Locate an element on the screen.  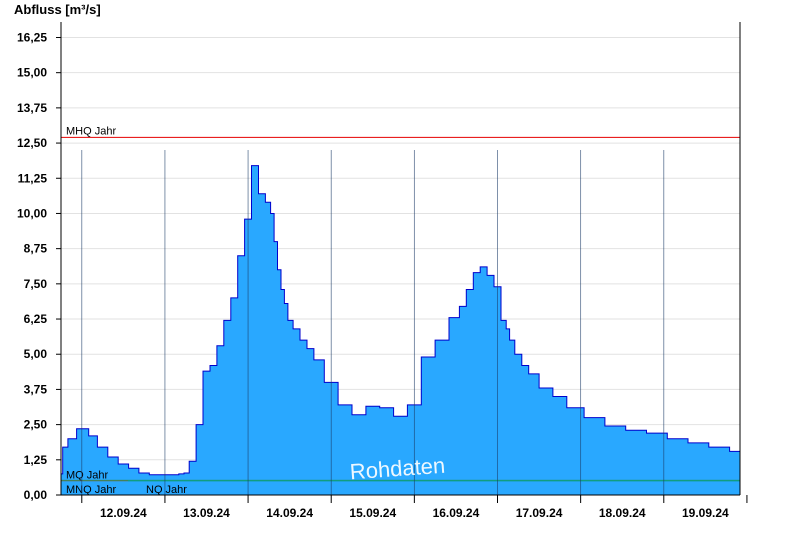
y-tick-label: 2,50 is located at coordinates (36, 425).